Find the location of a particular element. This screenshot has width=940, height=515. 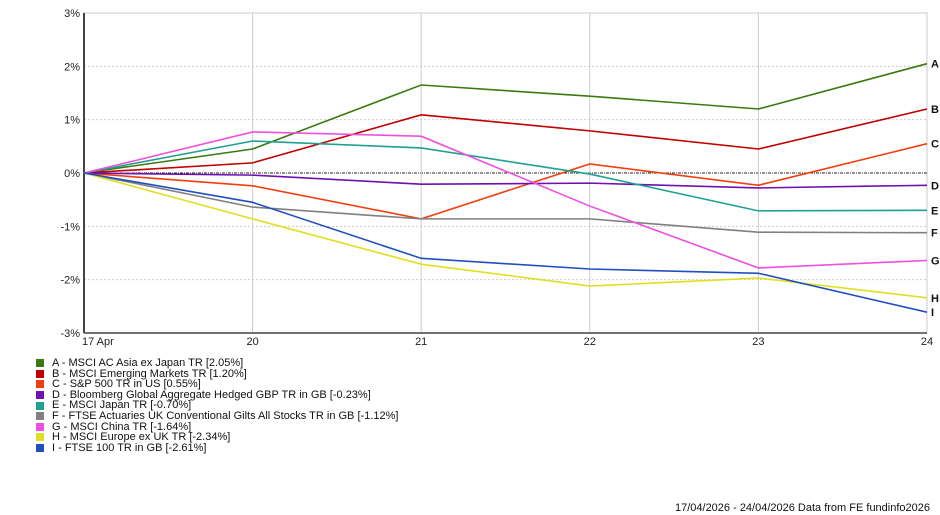

series-E: E is located at coordinates (510, 178).